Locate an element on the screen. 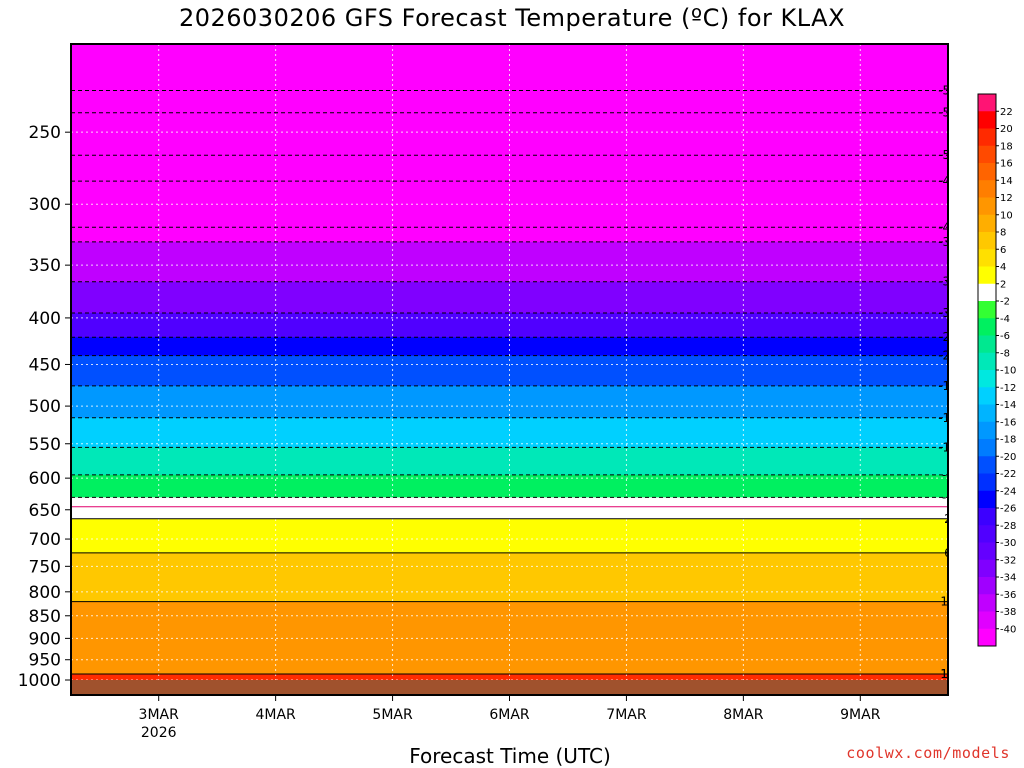 Image resolution: width=1024 pixels, height=768 pixels. contour-label: -14 is located at coordinates (948, 418).